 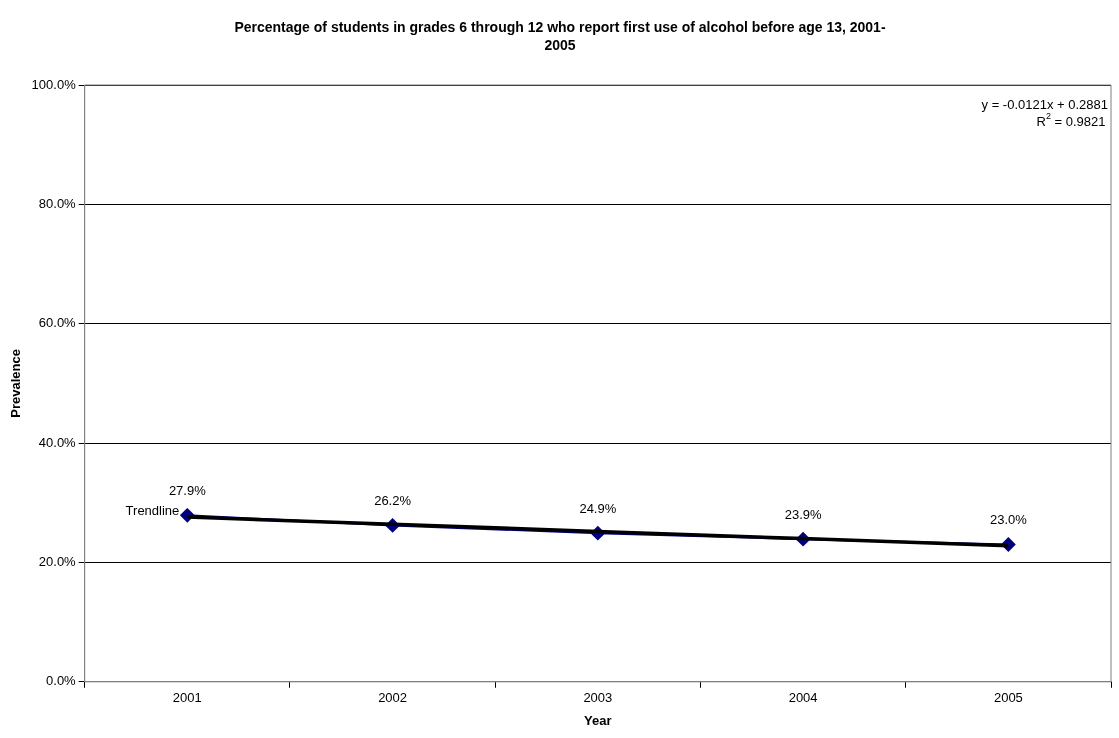 I want to click on chart-title: Percentage of students in grades 6 through 12 who report first use of alcohol before age 13, 2001-2005, so click(x=560, y=36).